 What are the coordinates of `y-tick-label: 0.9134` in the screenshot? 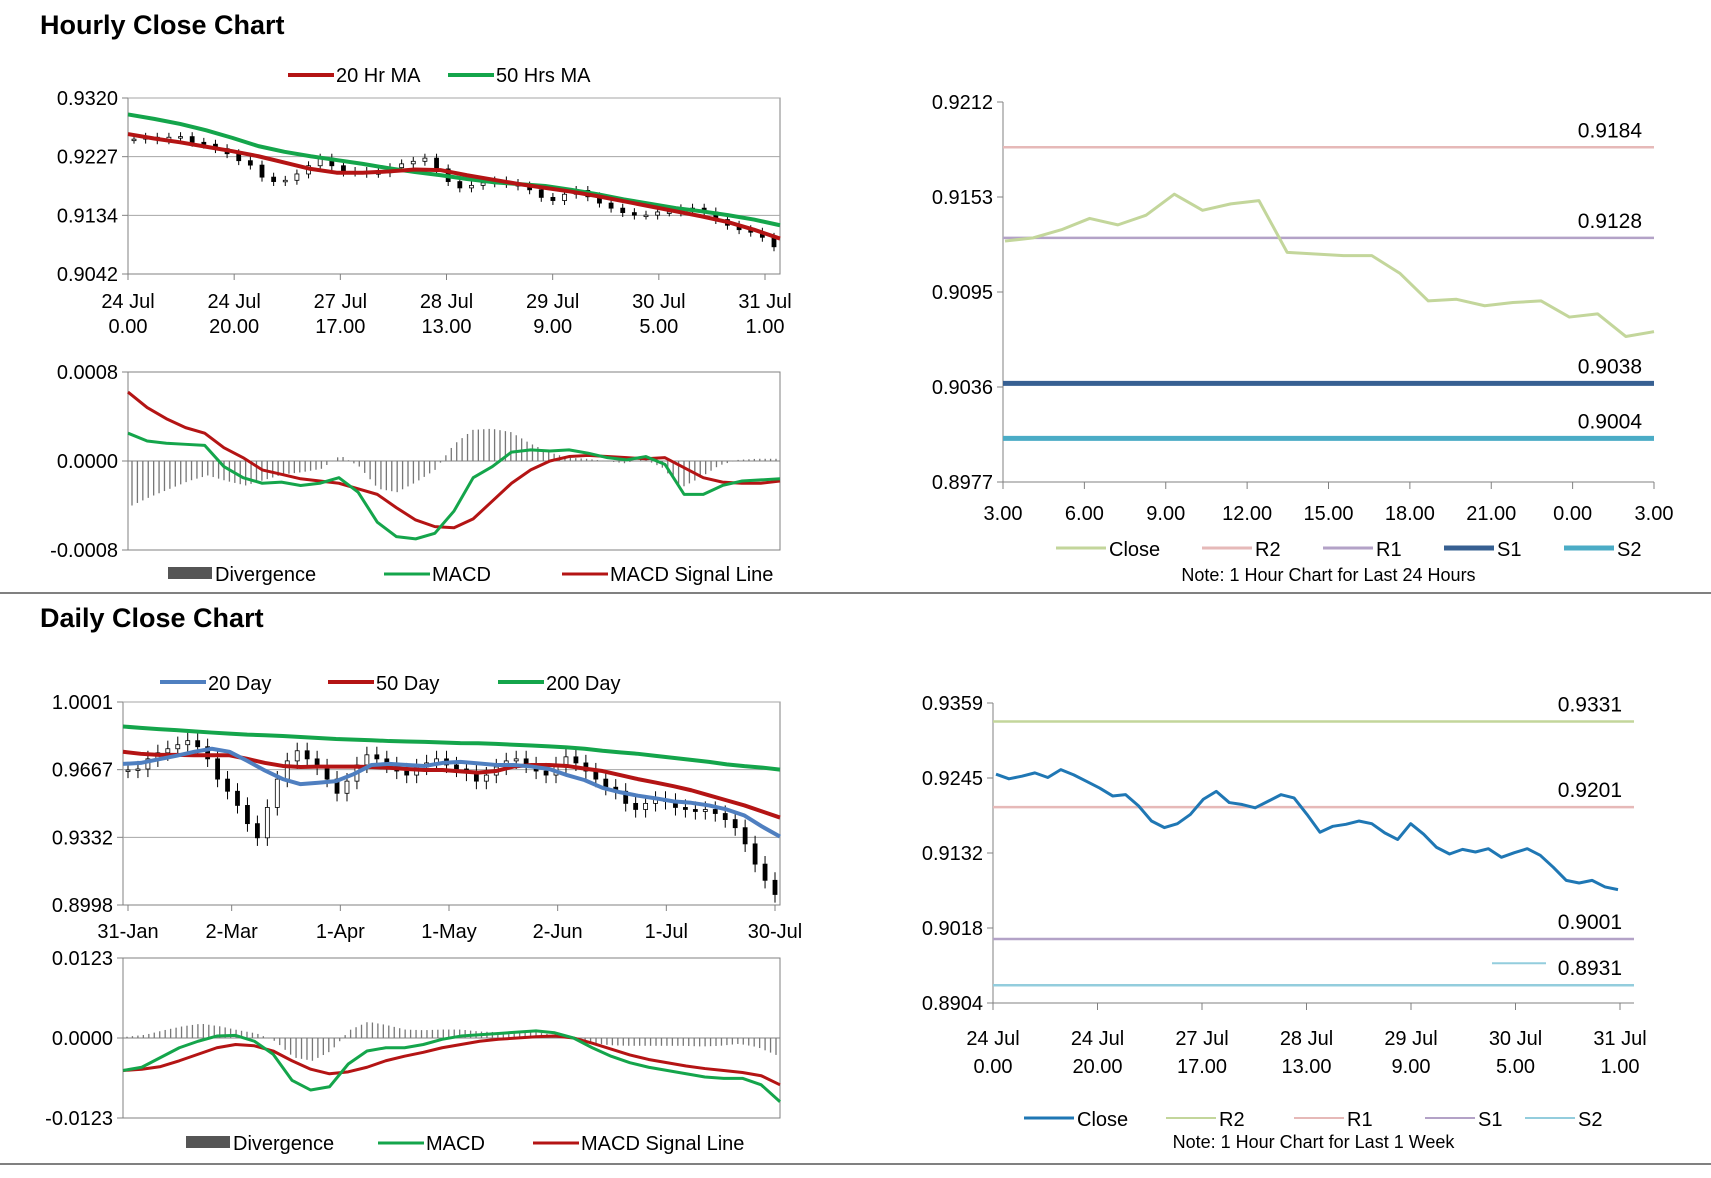 It's located at (87, 216).